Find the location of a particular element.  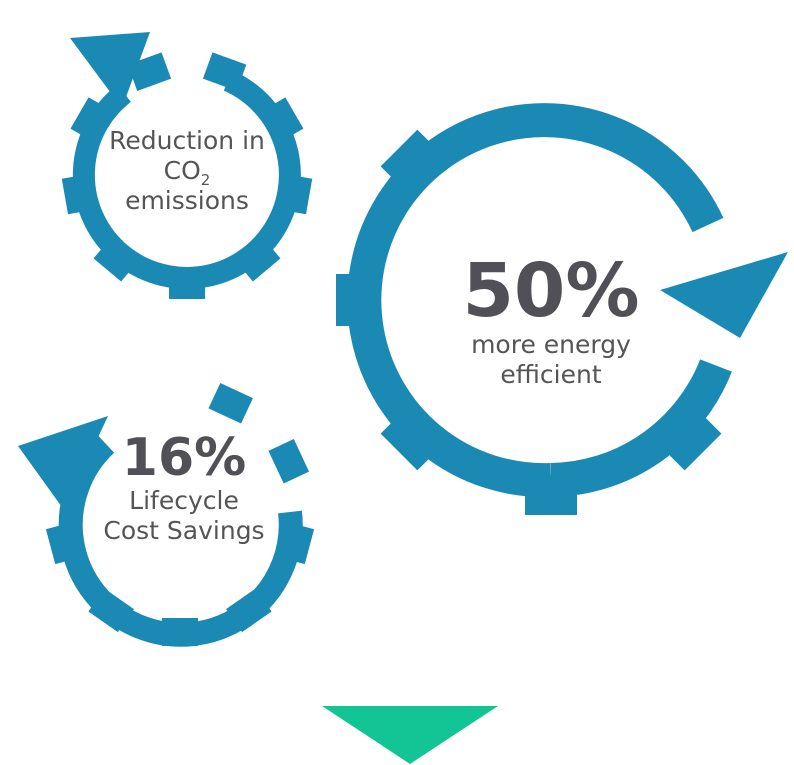

savings-line1: Lifecycle is located at coordinates (184, 500).